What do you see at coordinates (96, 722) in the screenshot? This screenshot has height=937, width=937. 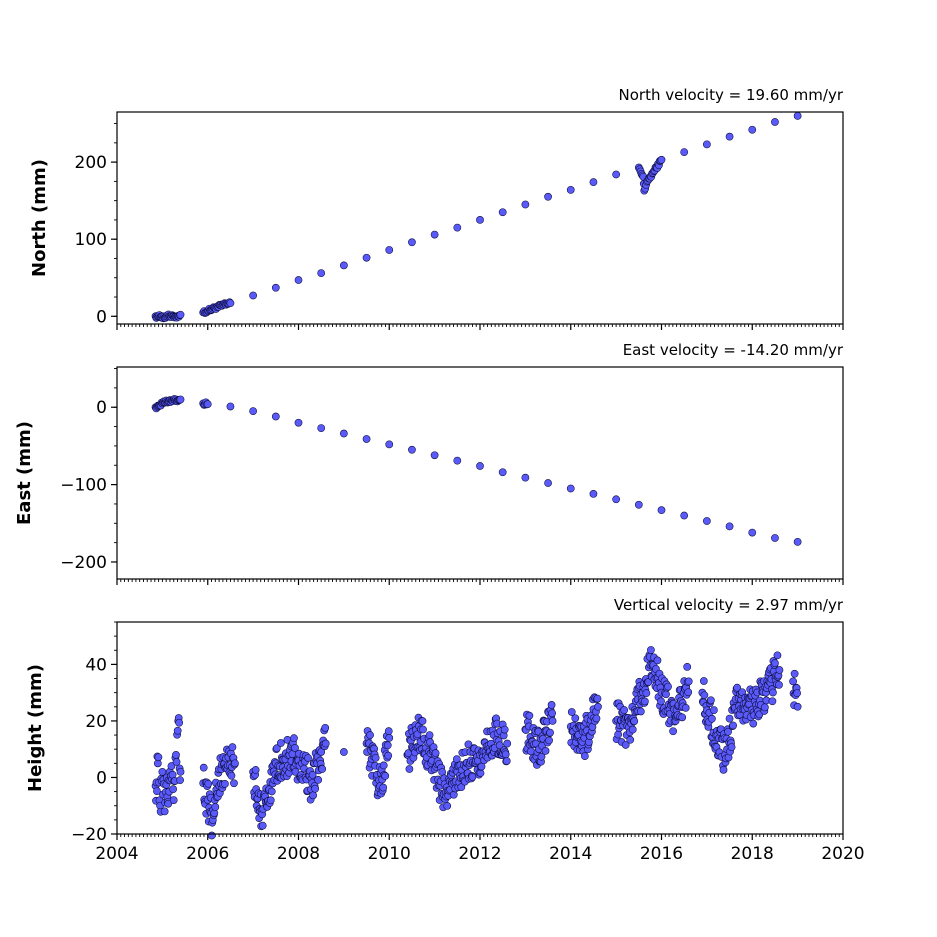 I see `height-ytick-label: 20` at bounding box center [96, 722].